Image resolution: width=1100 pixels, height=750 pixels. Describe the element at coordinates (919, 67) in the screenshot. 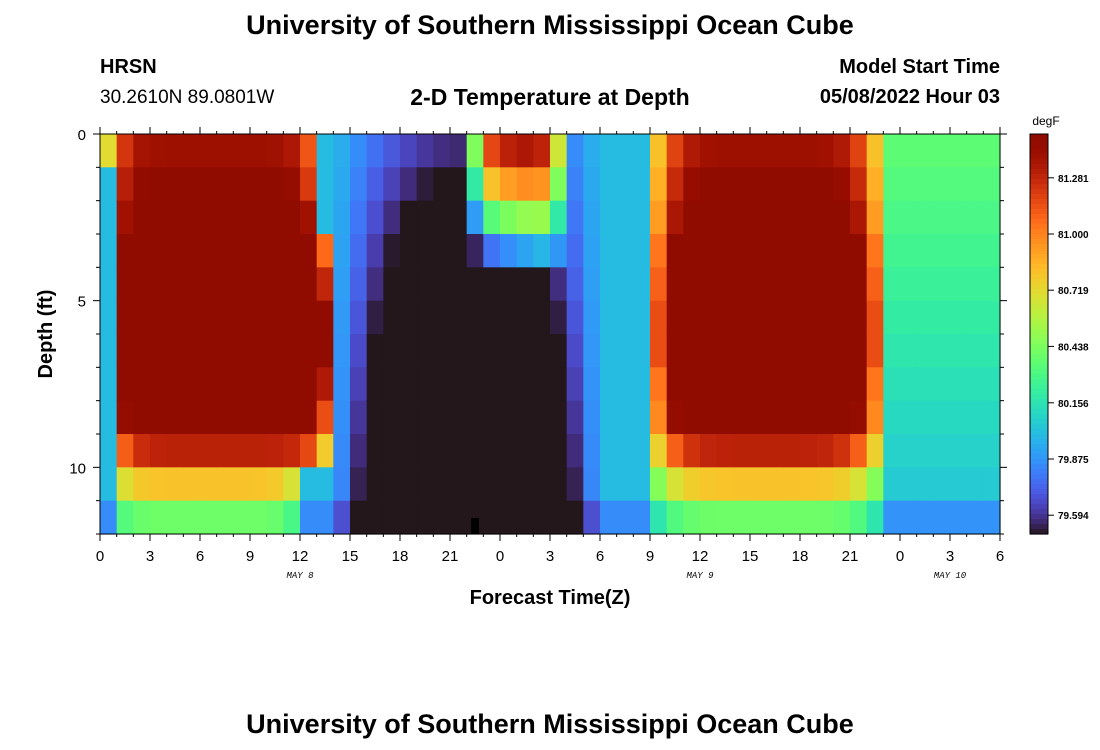

I see `model-start-label: Model Start Time` at that location.